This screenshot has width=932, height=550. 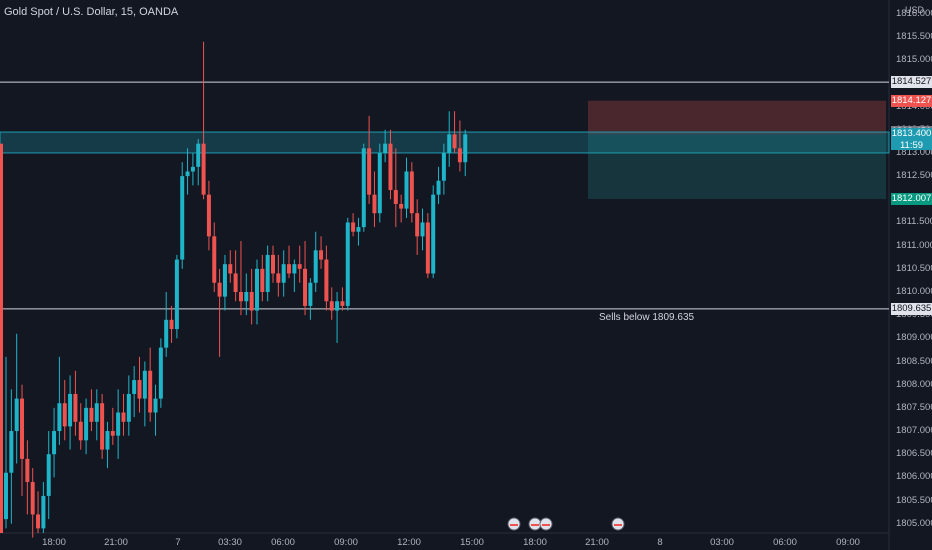 What do you see at coordinates (54, 542) in the screenshot?
I see `time-tick-label: 18:00` at bounding box center [54, 542].